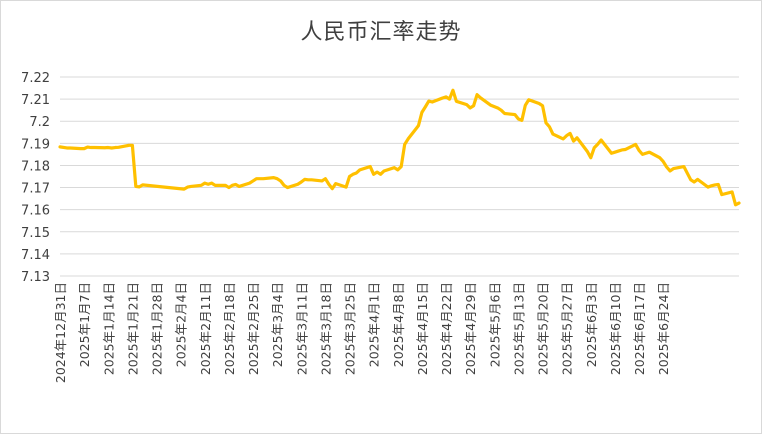 The height and width of the screenshot is (434, 762). What do you see at coordinates (277, 324) in the screenshot?
I see `x-tick-label: 2025年3月4日` at bounding box center [277, 324].